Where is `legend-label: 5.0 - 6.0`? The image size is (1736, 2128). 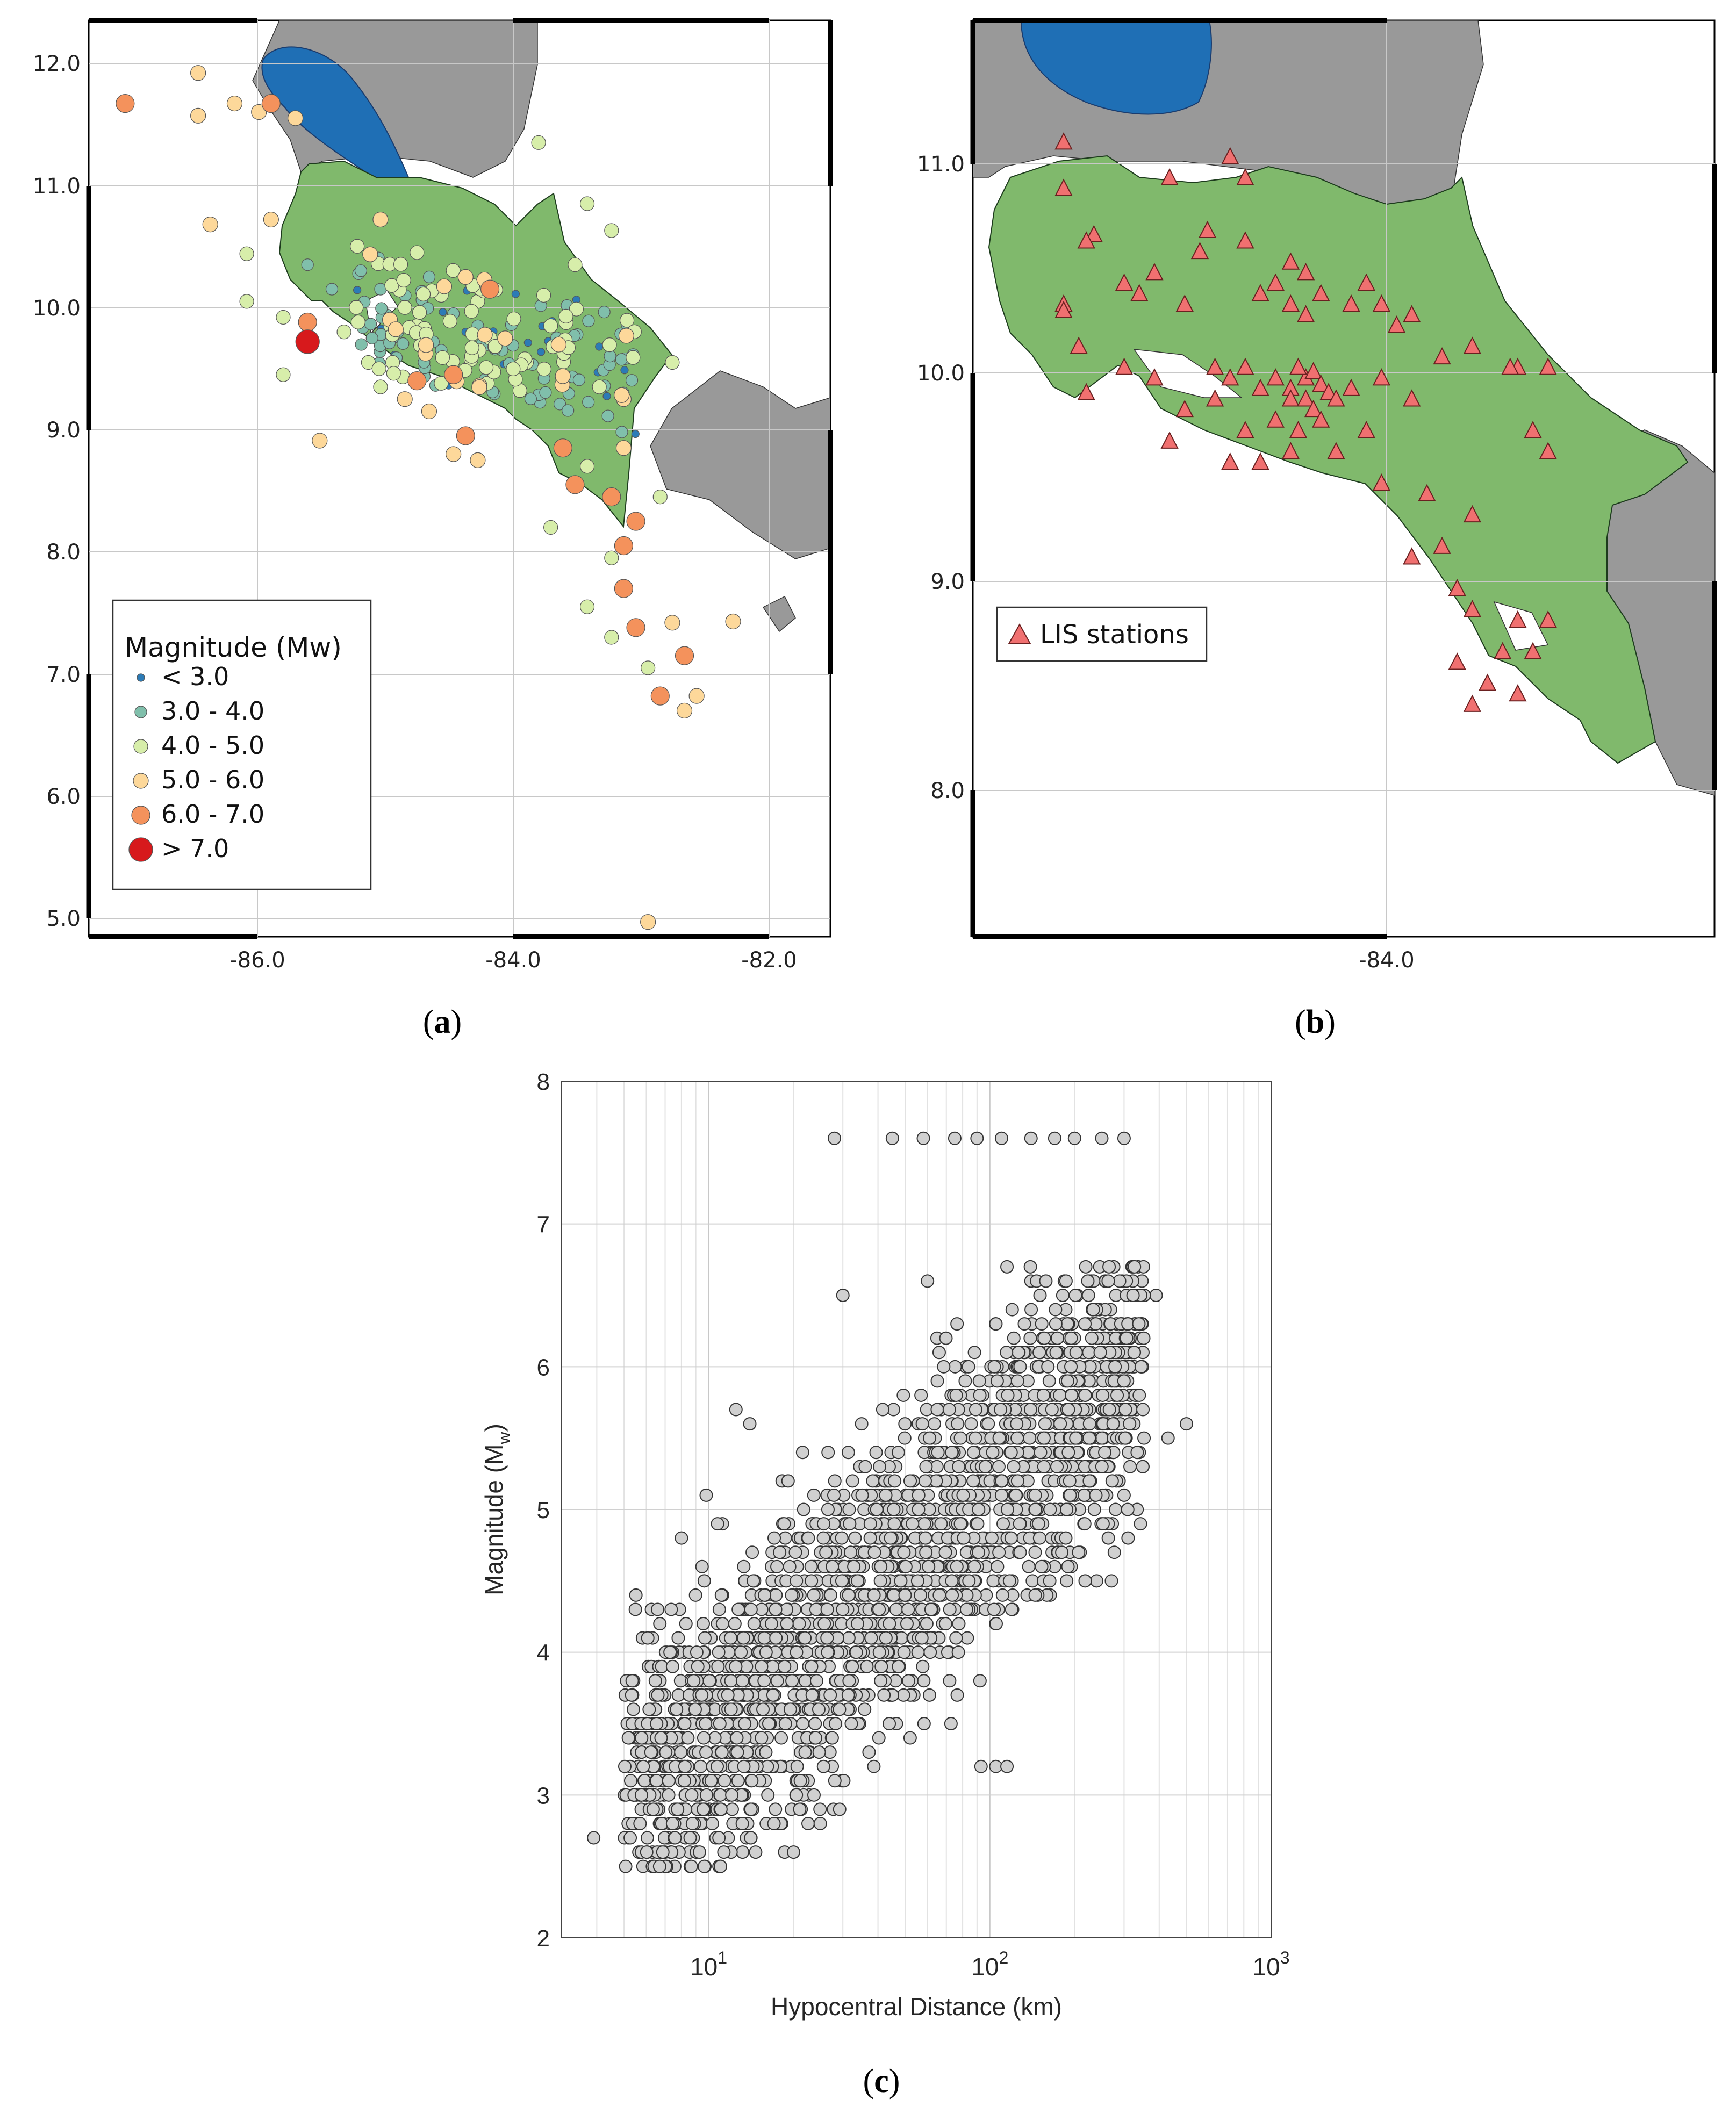
legend-label: 5.0 - 6.0 is located at coordinates (212, 780).